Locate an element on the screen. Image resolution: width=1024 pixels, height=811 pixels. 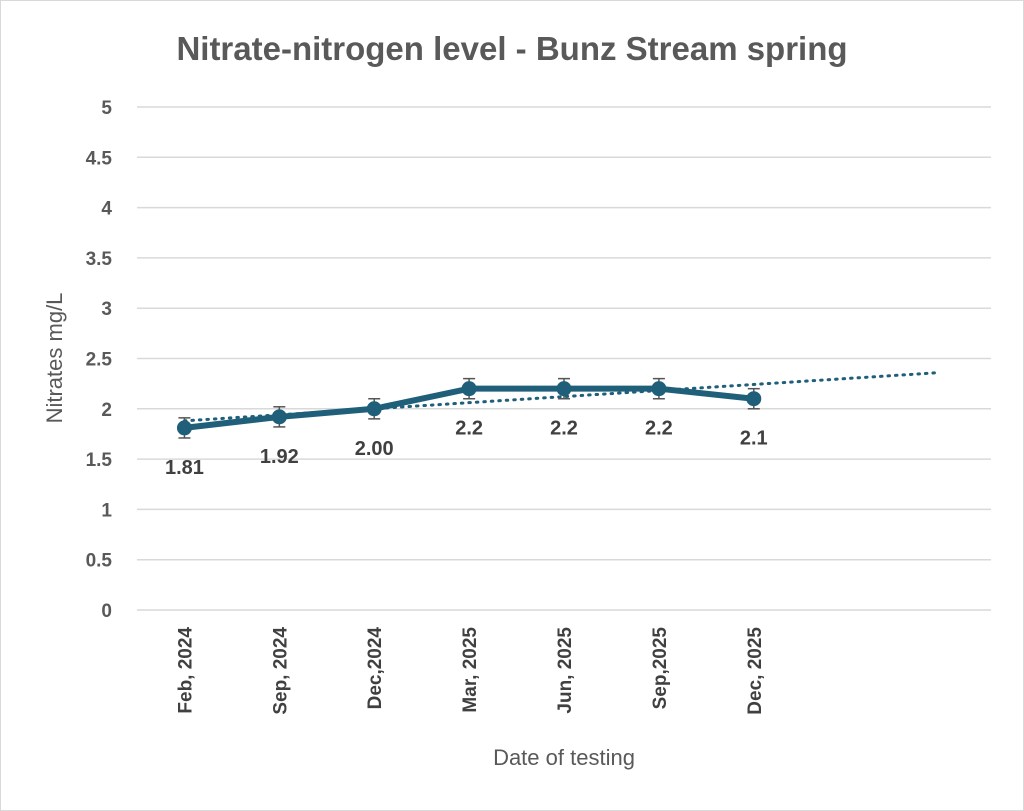
data-label: 2.1 is located at coordinates (754, 439).